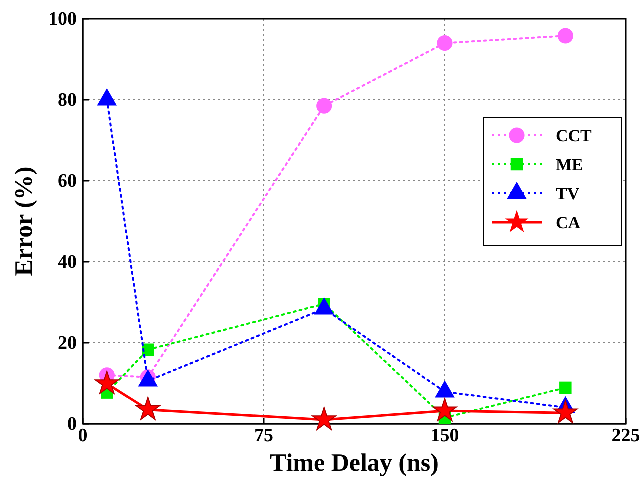 Image resolution: width=640 pixels, height=477 pixels. Describe the element at coordinates (445, 435) in the screenshot. I see `x-tick-label: 150` at that location.